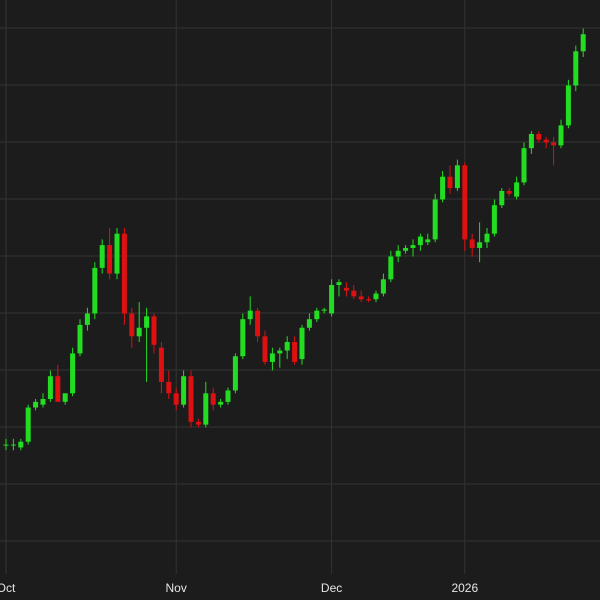 This screenshot has height=600, width=600. I want to click on x-axis: Oct Nov Dec 2026, so click(239, 588).